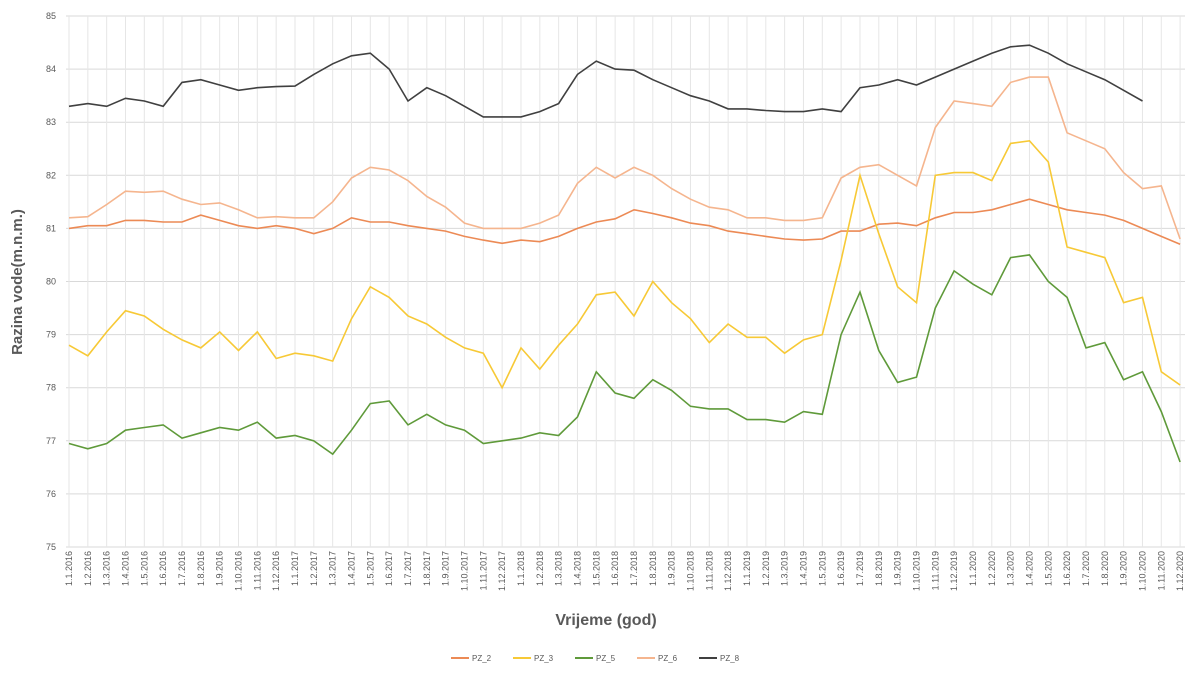 The width and height of the screenshot is (1187, 673). I want to click on y-tick-label: 80, so click(51, 282).